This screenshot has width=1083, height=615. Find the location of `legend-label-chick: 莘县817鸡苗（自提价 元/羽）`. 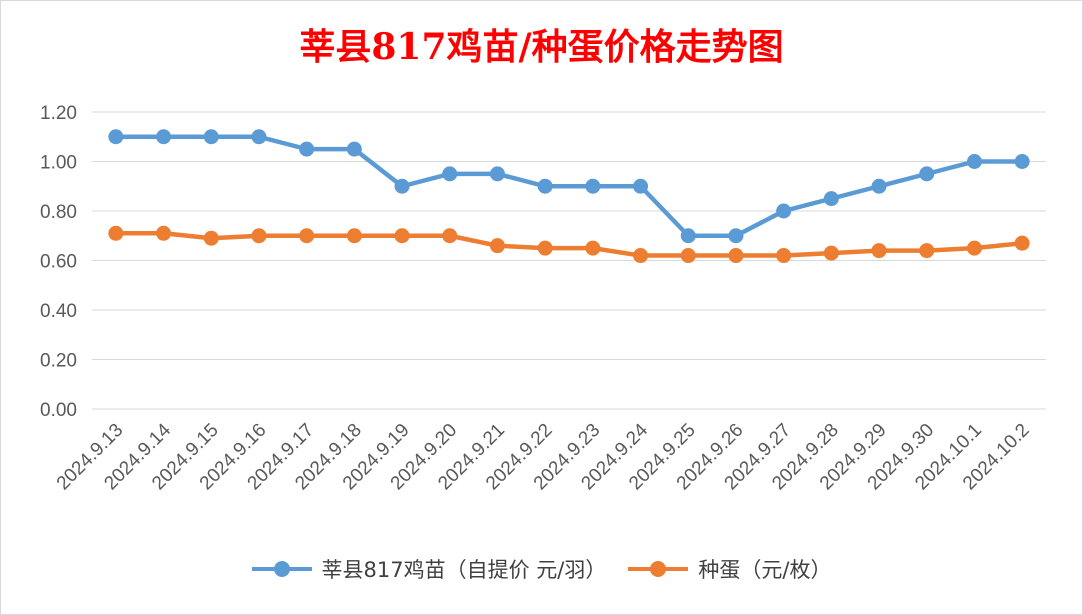

legend-label-chick: 莘县817鸡苗（自提价 元/羽） is located at coordinates (464, 570).